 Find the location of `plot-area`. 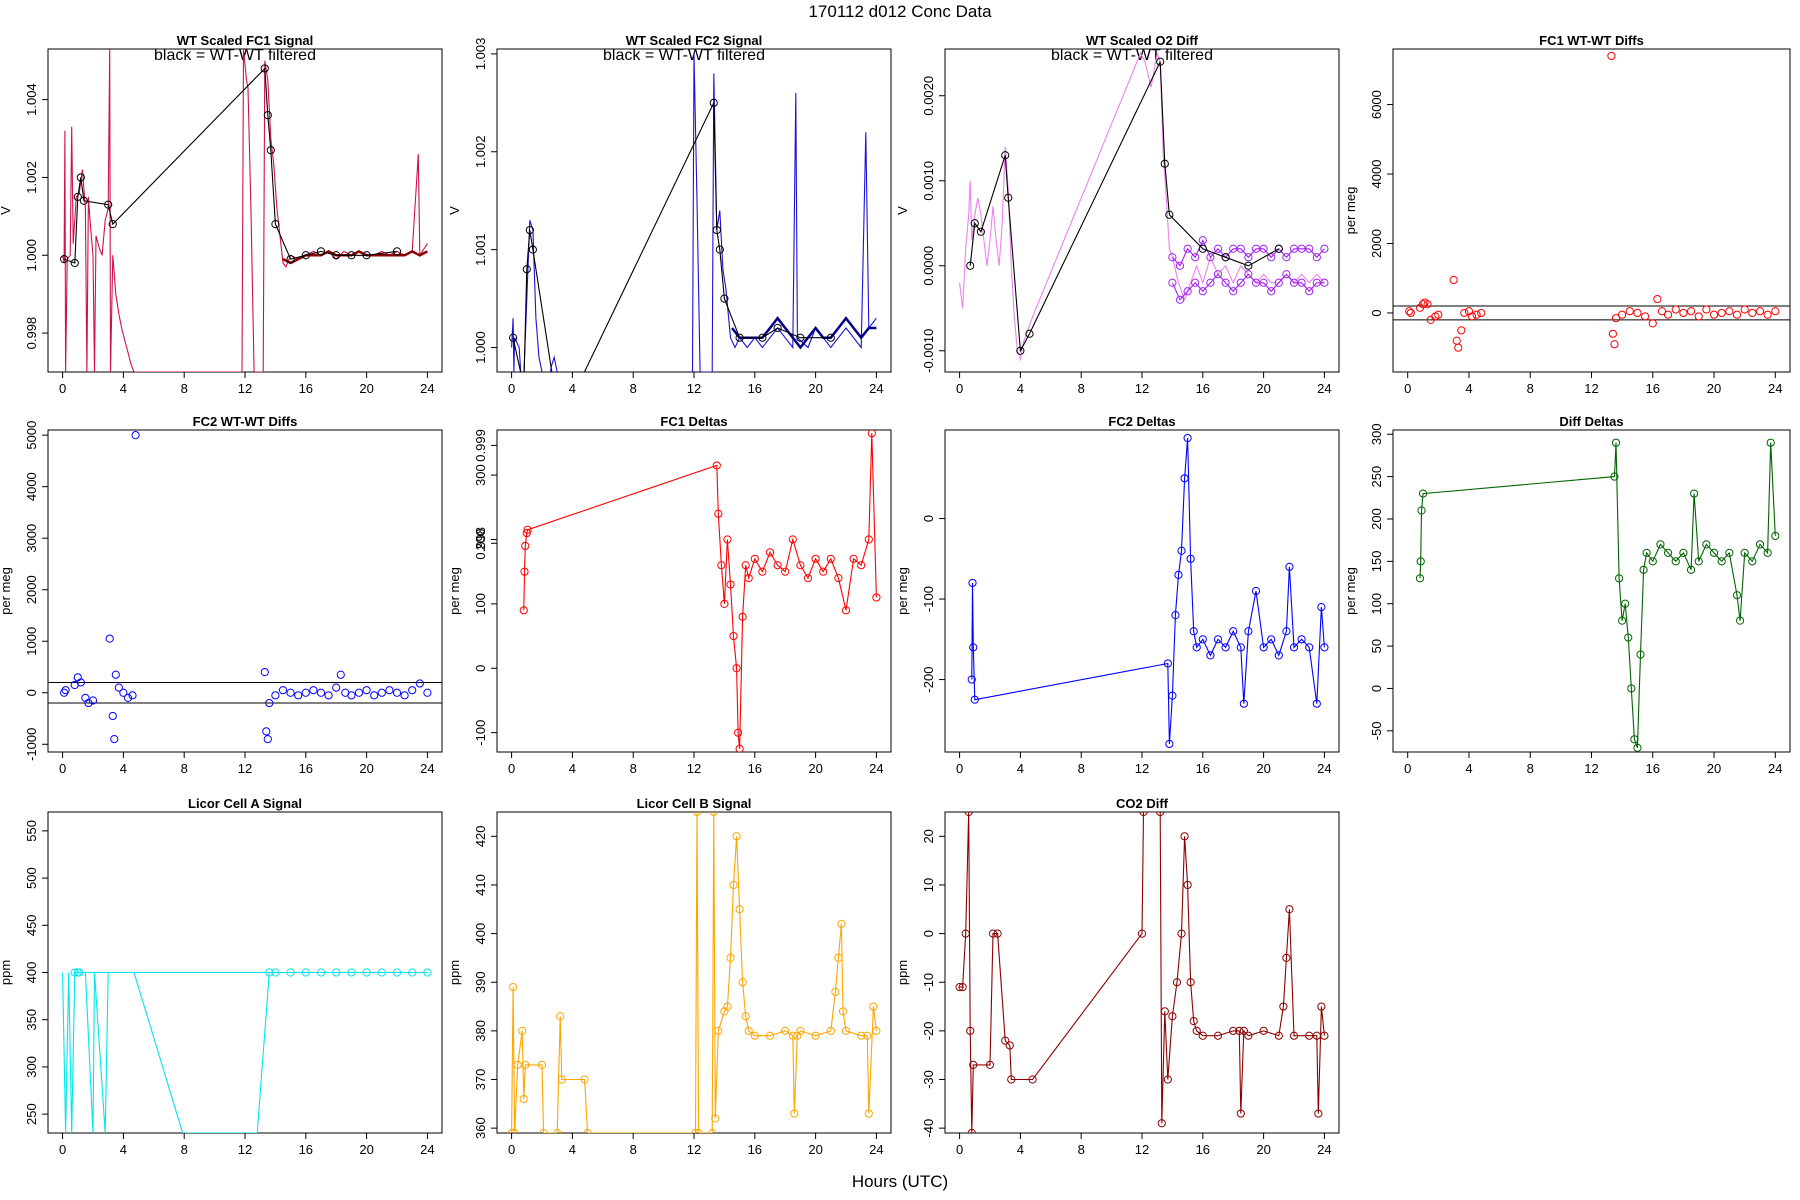

plot-area is located at coordinates (1597, 595).